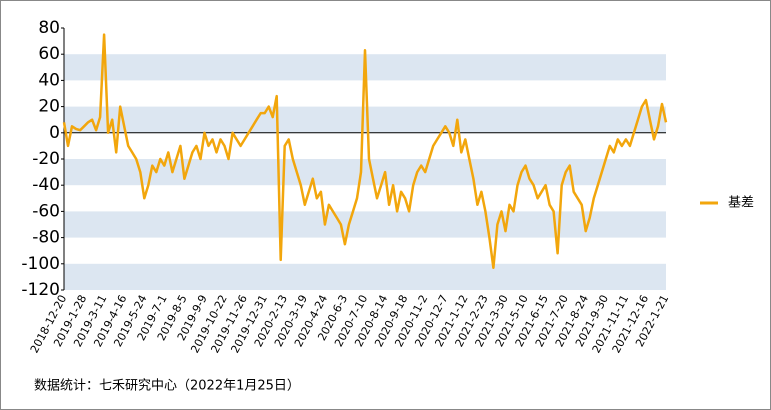  Describe the element at coordinates (54, 133) in the screenshot. I see `y-tick-label: 0` at that location.